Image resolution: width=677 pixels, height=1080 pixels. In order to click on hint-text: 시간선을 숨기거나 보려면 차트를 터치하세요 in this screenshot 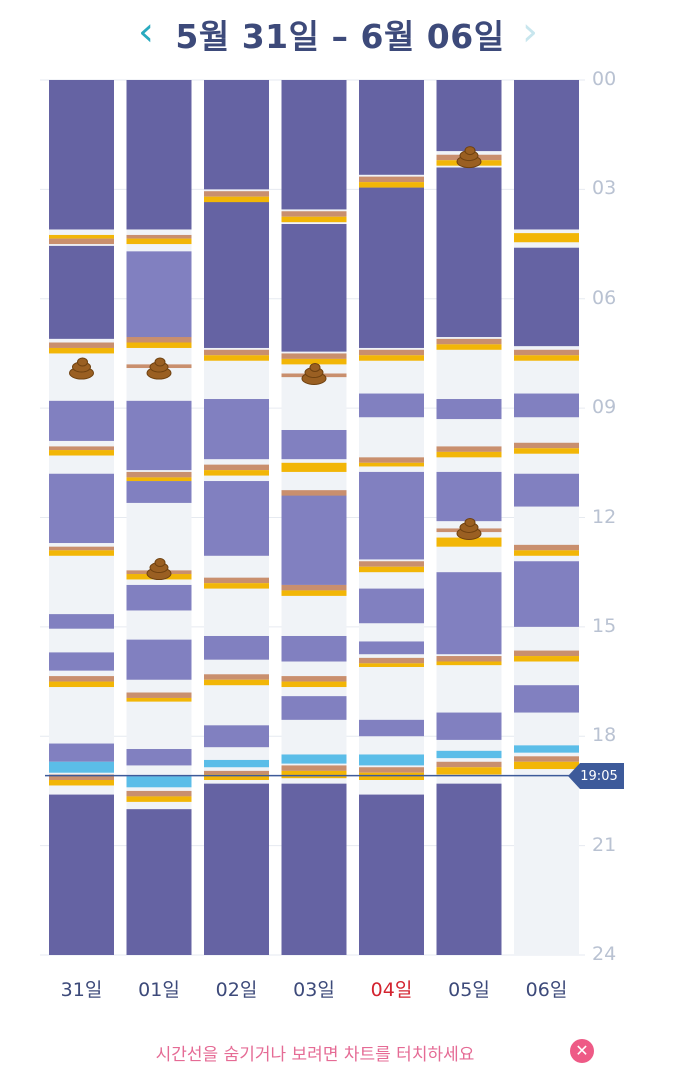, I will do `click(315, 1055)`.